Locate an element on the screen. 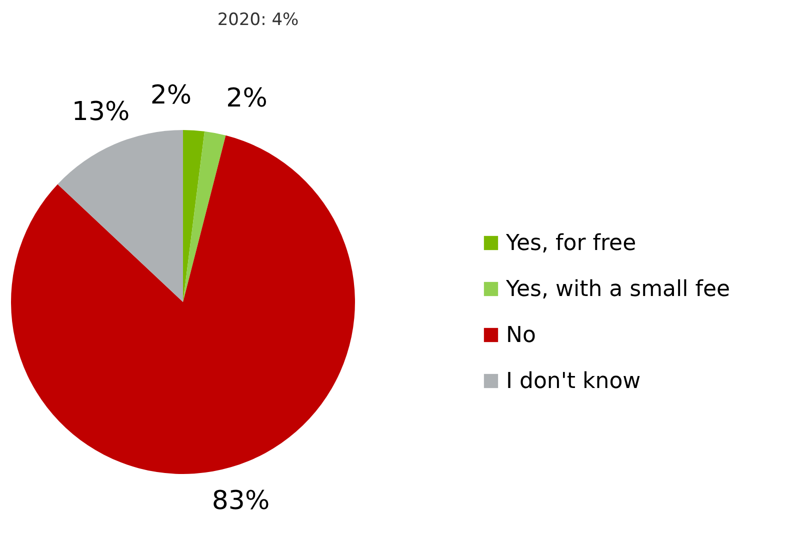  legend-label: Yes, with a small fee is located at coordinates (617, 289).